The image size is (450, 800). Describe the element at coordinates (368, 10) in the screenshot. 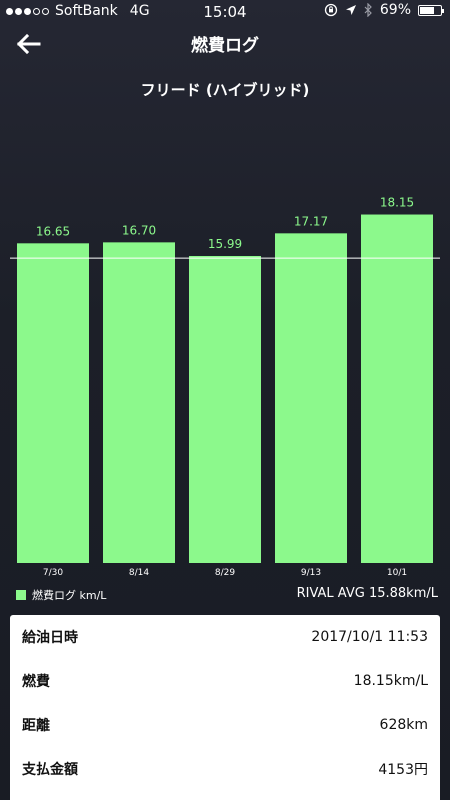

I see `bluetooth-icon` at that location.